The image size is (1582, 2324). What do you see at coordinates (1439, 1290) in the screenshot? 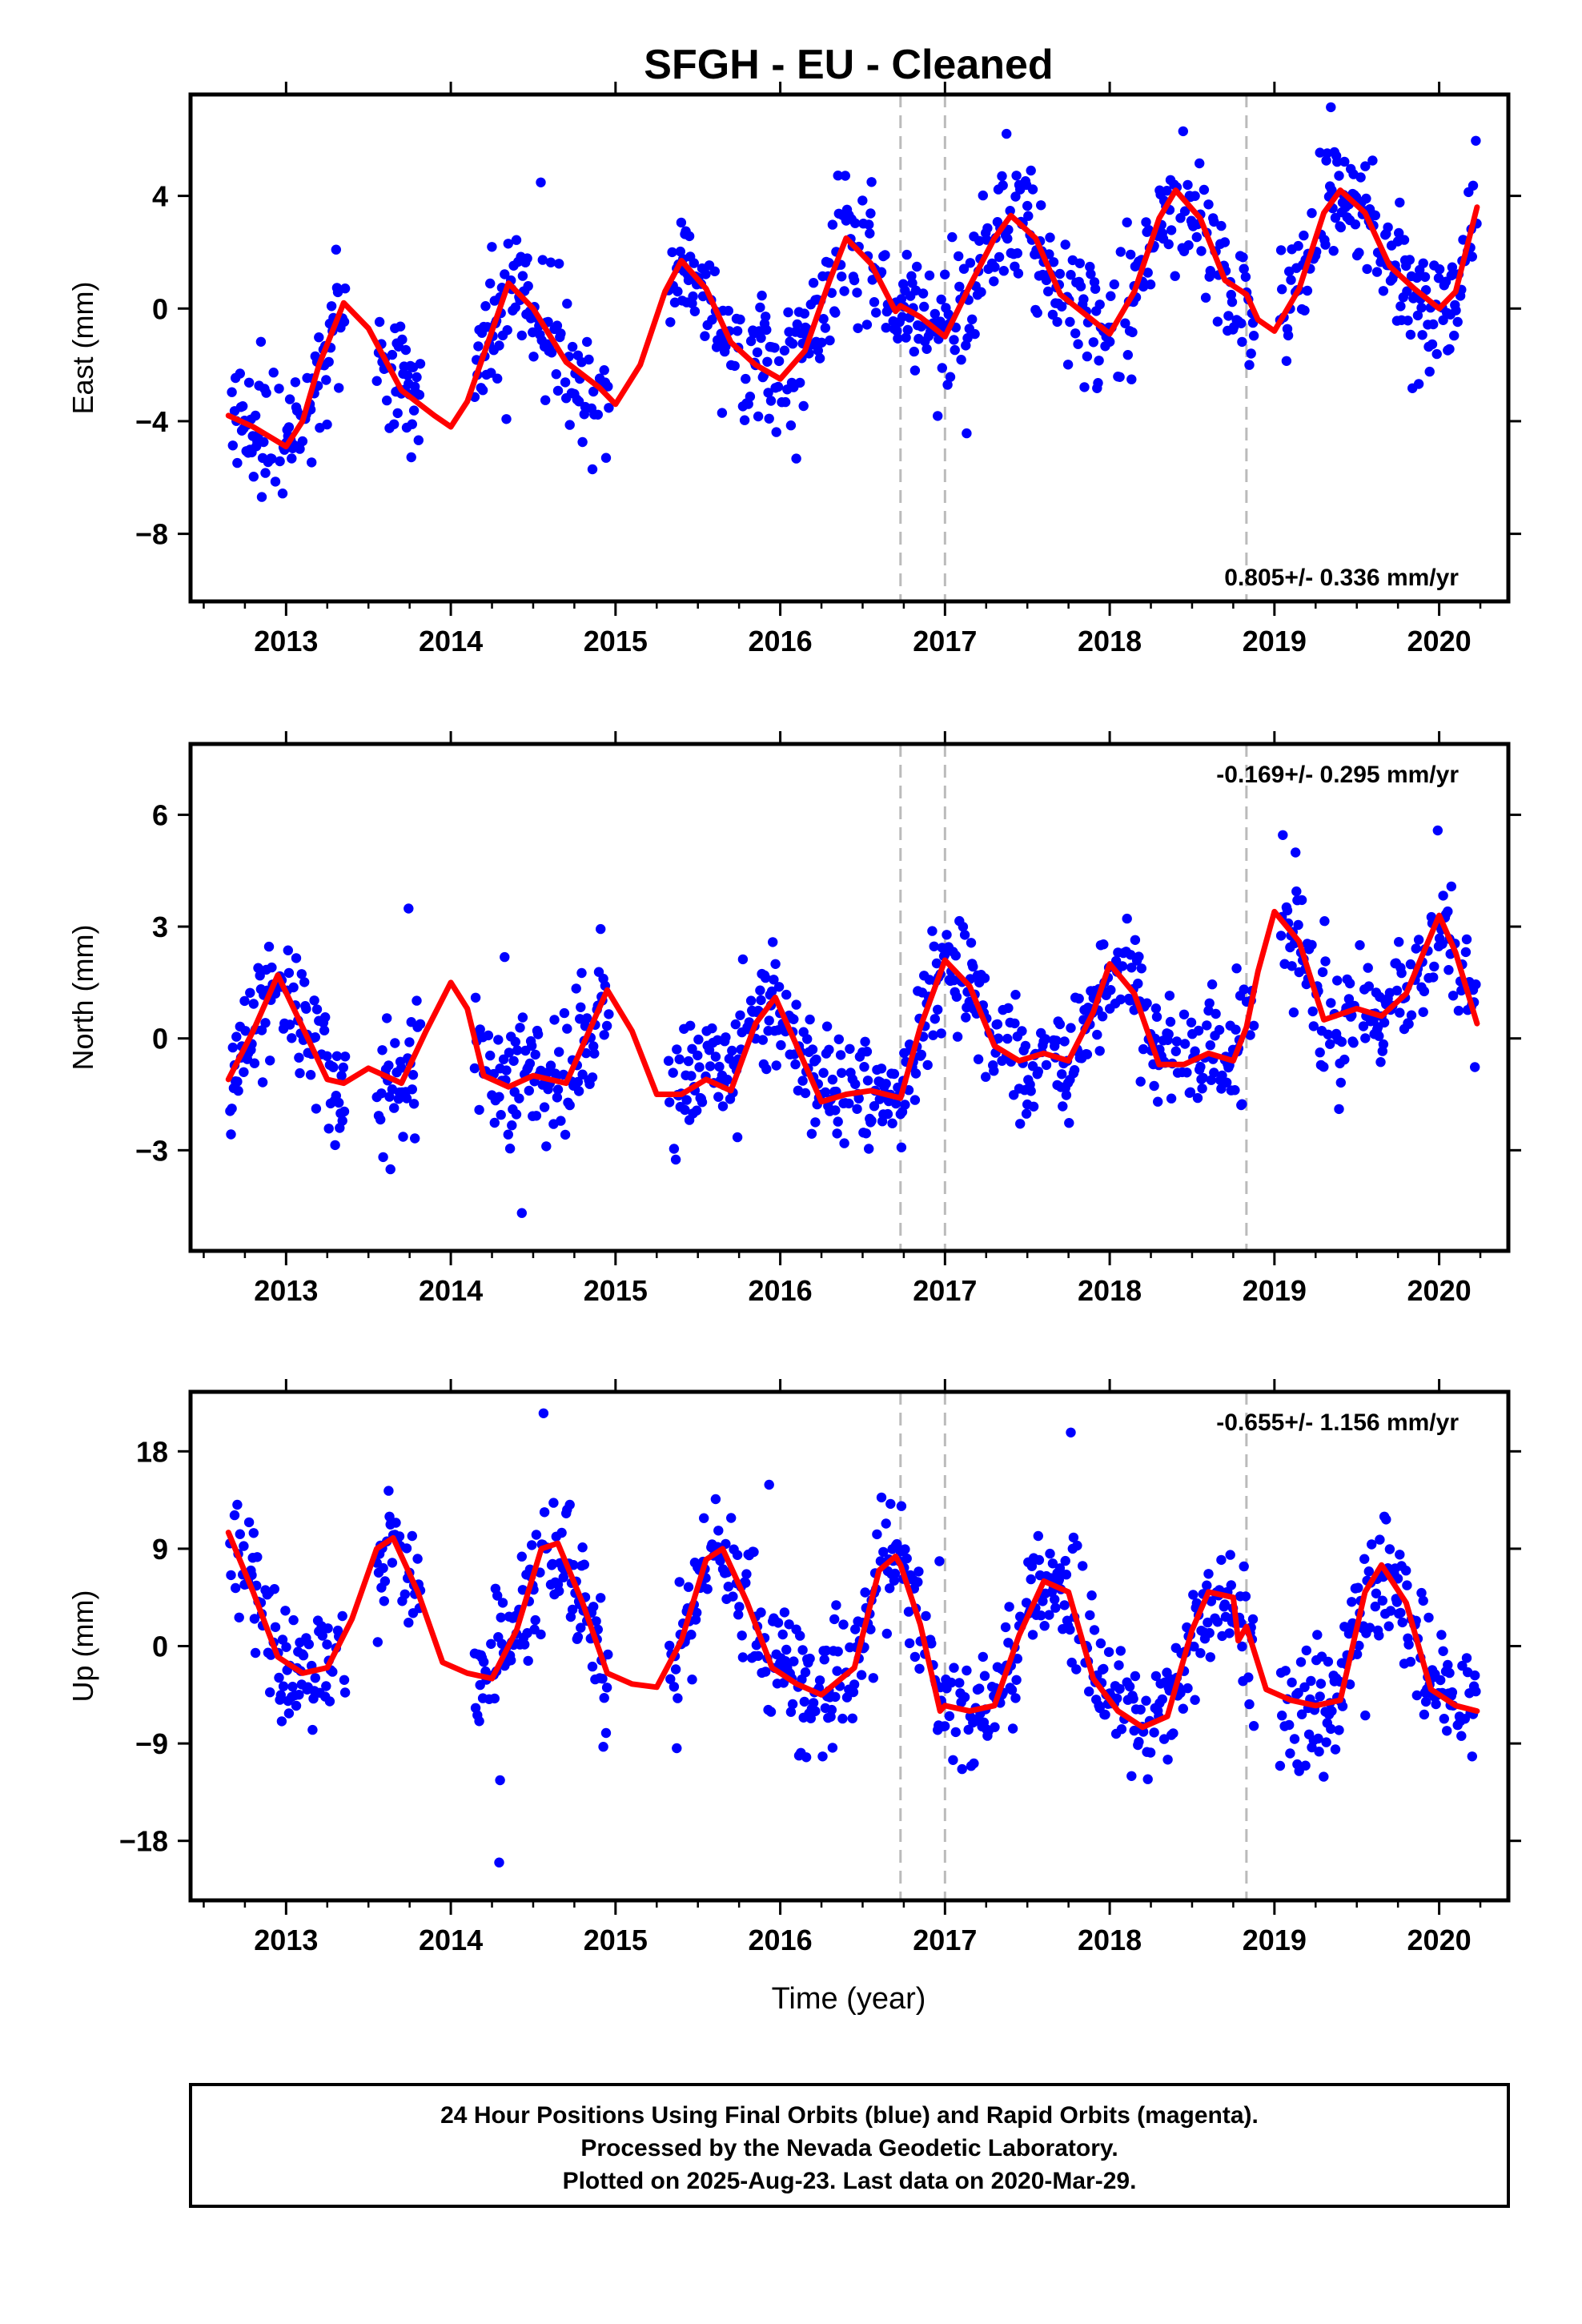
I see `x-tick-label: 2020` at bounding box center [1439, 1290].